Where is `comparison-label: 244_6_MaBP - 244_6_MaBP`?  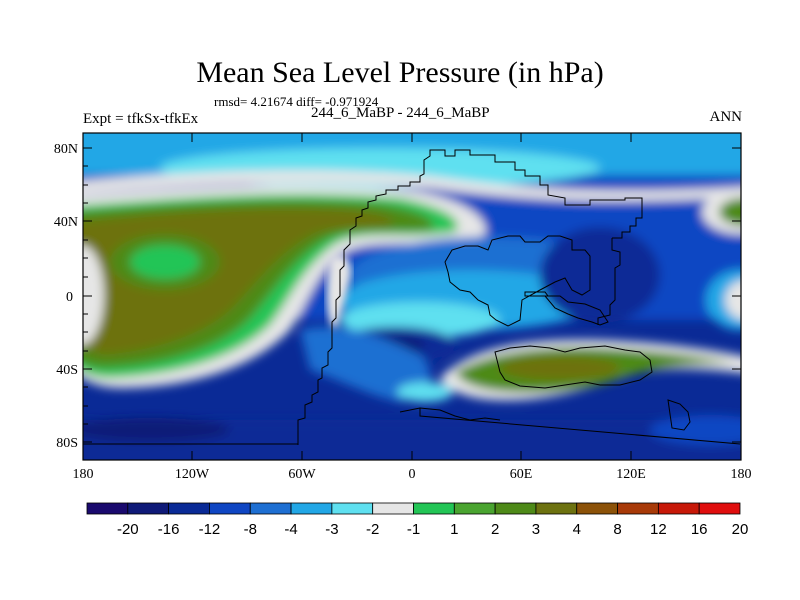 comparison-label: 244_6_MaBP - 244_6_MaBP is located at coordinates (400, 113).